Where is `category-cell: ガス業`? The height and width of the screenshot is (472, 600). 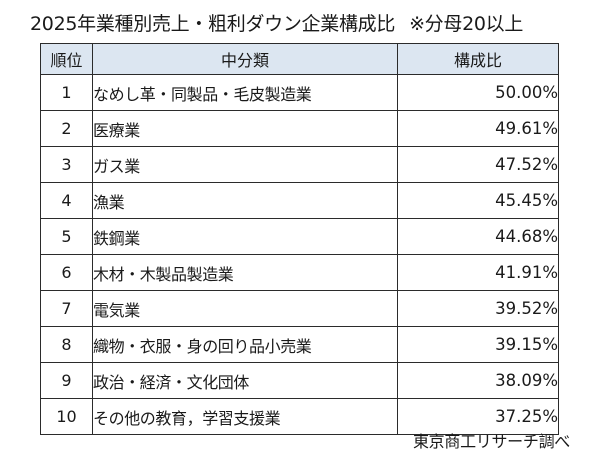 category-cell: ガス業 is located at coordinates (245, 164).